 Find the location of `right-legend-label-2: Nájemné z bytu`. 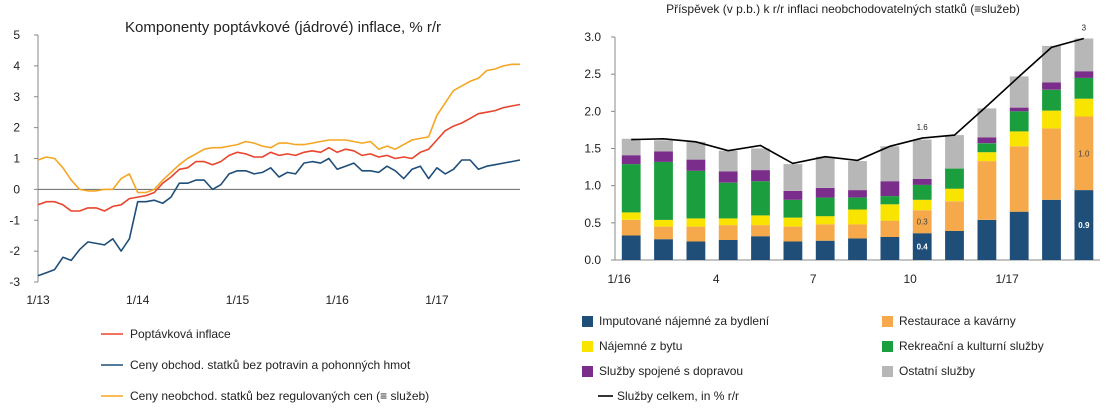

right-legend-label-2: Nájemné z bytu is located at coordinates (640, 346).